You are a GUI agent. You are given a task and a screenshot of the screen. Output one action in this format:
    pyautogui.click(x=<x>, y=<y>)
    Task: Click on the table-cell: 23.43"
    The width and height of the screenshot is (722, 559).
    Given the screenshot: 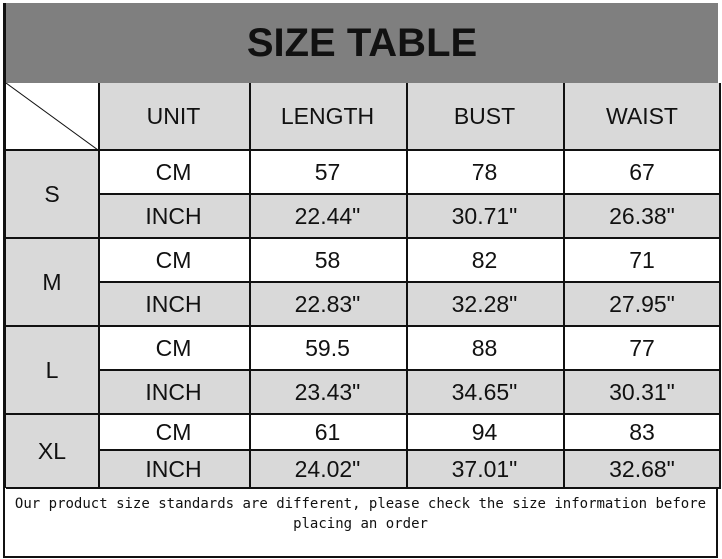 What is the action you would take?
    pyautogui.click(x=327, y=392)
    